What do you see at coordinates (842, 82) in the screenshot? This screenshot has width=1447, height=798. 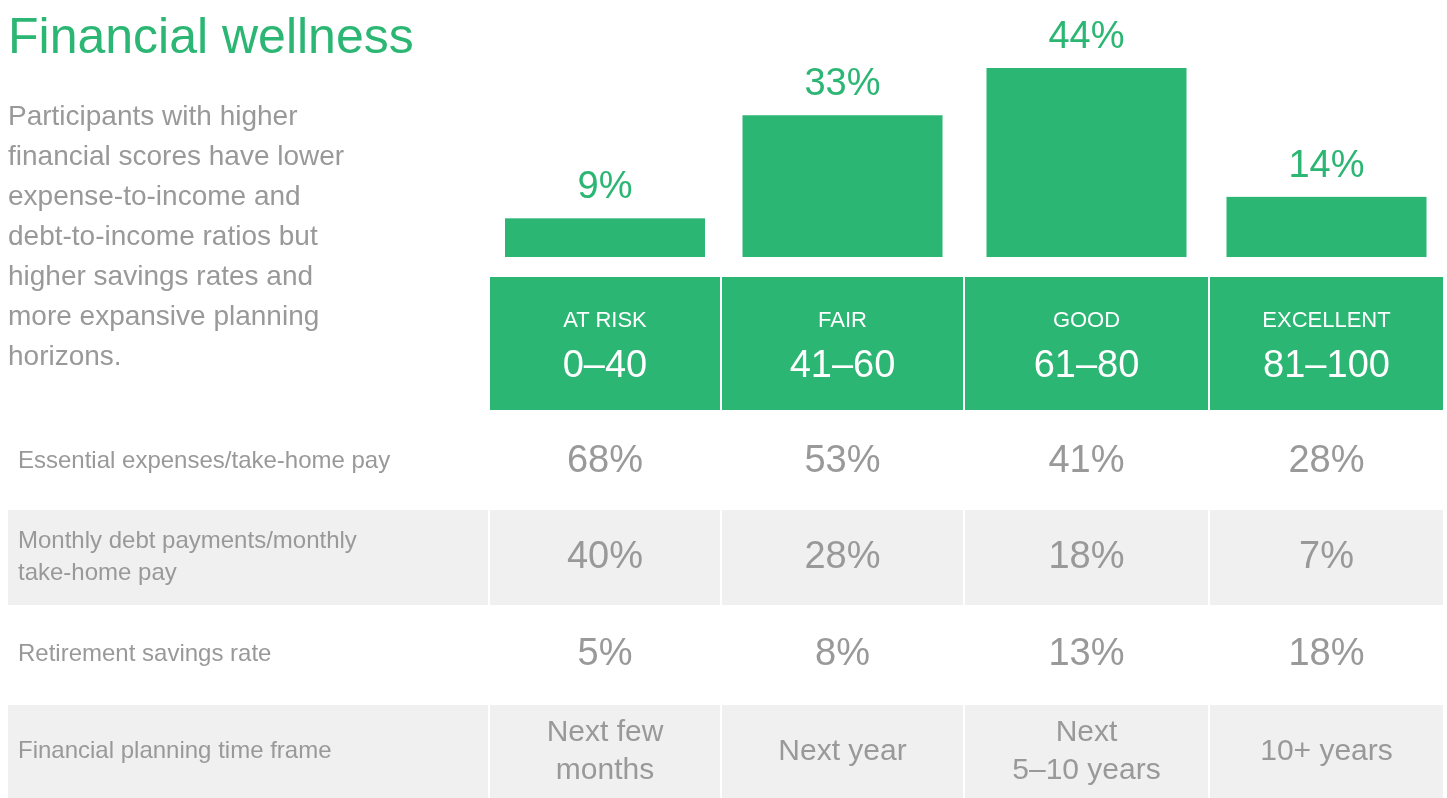 I see `data-label: 33%` at bounding box center [842, 82].